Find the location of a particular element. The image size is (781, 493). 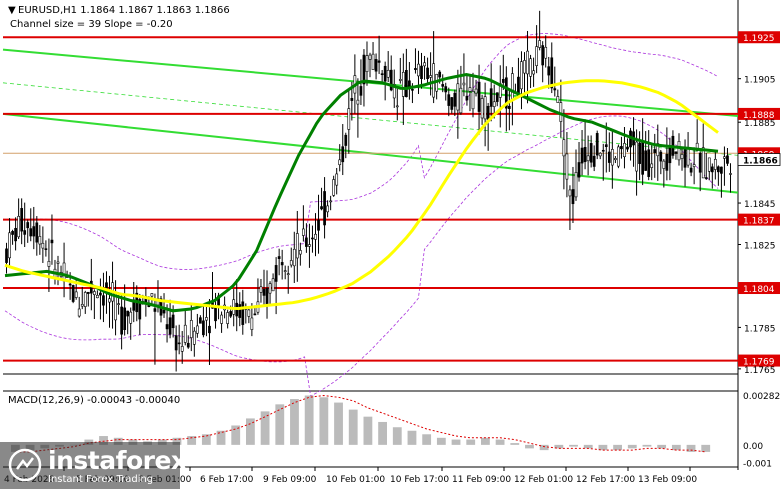

macd-tick-label: -0.001 is located at coordinates (757, 464).